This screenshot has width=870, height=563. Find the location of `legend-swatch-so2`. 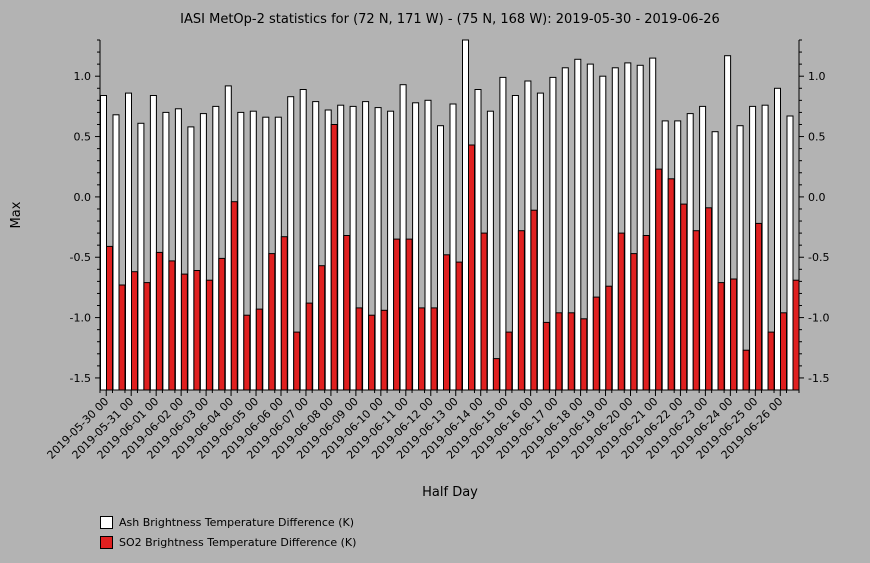

legend-swatch-so2 is located at coordinates (106, 542).